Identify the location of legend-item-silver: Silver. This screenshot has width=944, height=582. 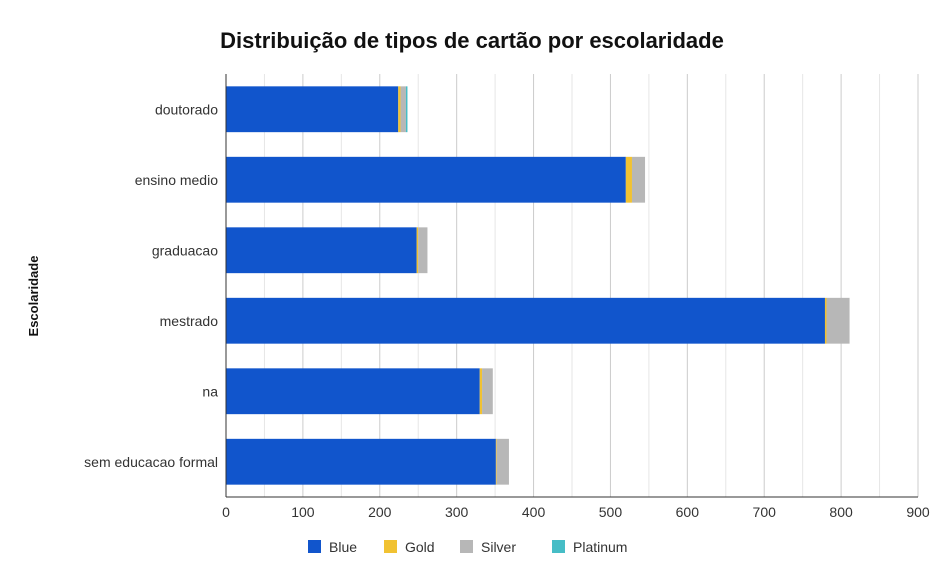
(488, 547).